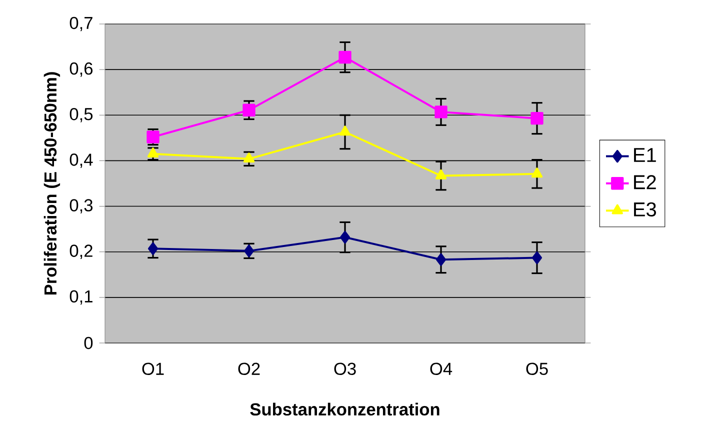 The height and width of the screenshot is (441, 705). I want to click on x-tick-label: O3, so click(345, 368).